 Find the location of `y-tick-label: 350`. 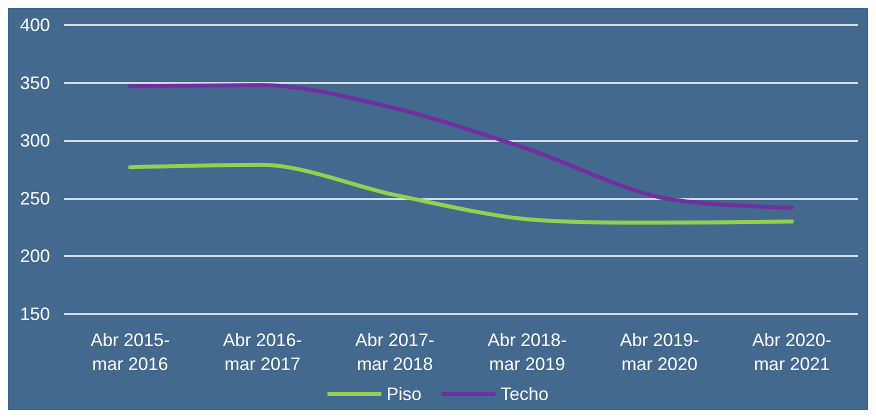

y-tick-label: 350 is located at coordinates (35, 82).